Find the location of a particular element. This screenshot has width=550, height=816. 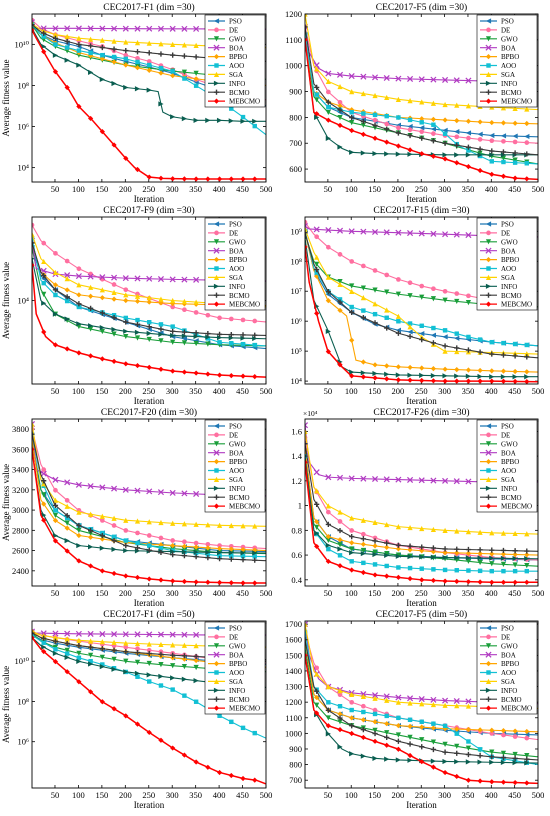

legend-label: PSO is located at coordinates (235, 22).